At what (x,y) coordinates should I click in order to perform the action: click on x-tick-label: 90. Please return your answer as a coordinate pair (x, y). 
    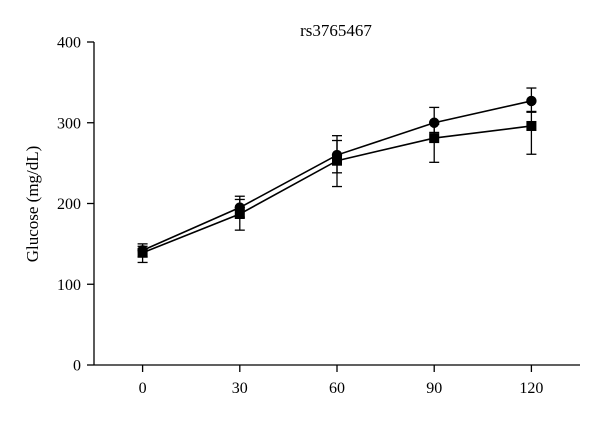
    Looking at the image, I should click on (434, 388).